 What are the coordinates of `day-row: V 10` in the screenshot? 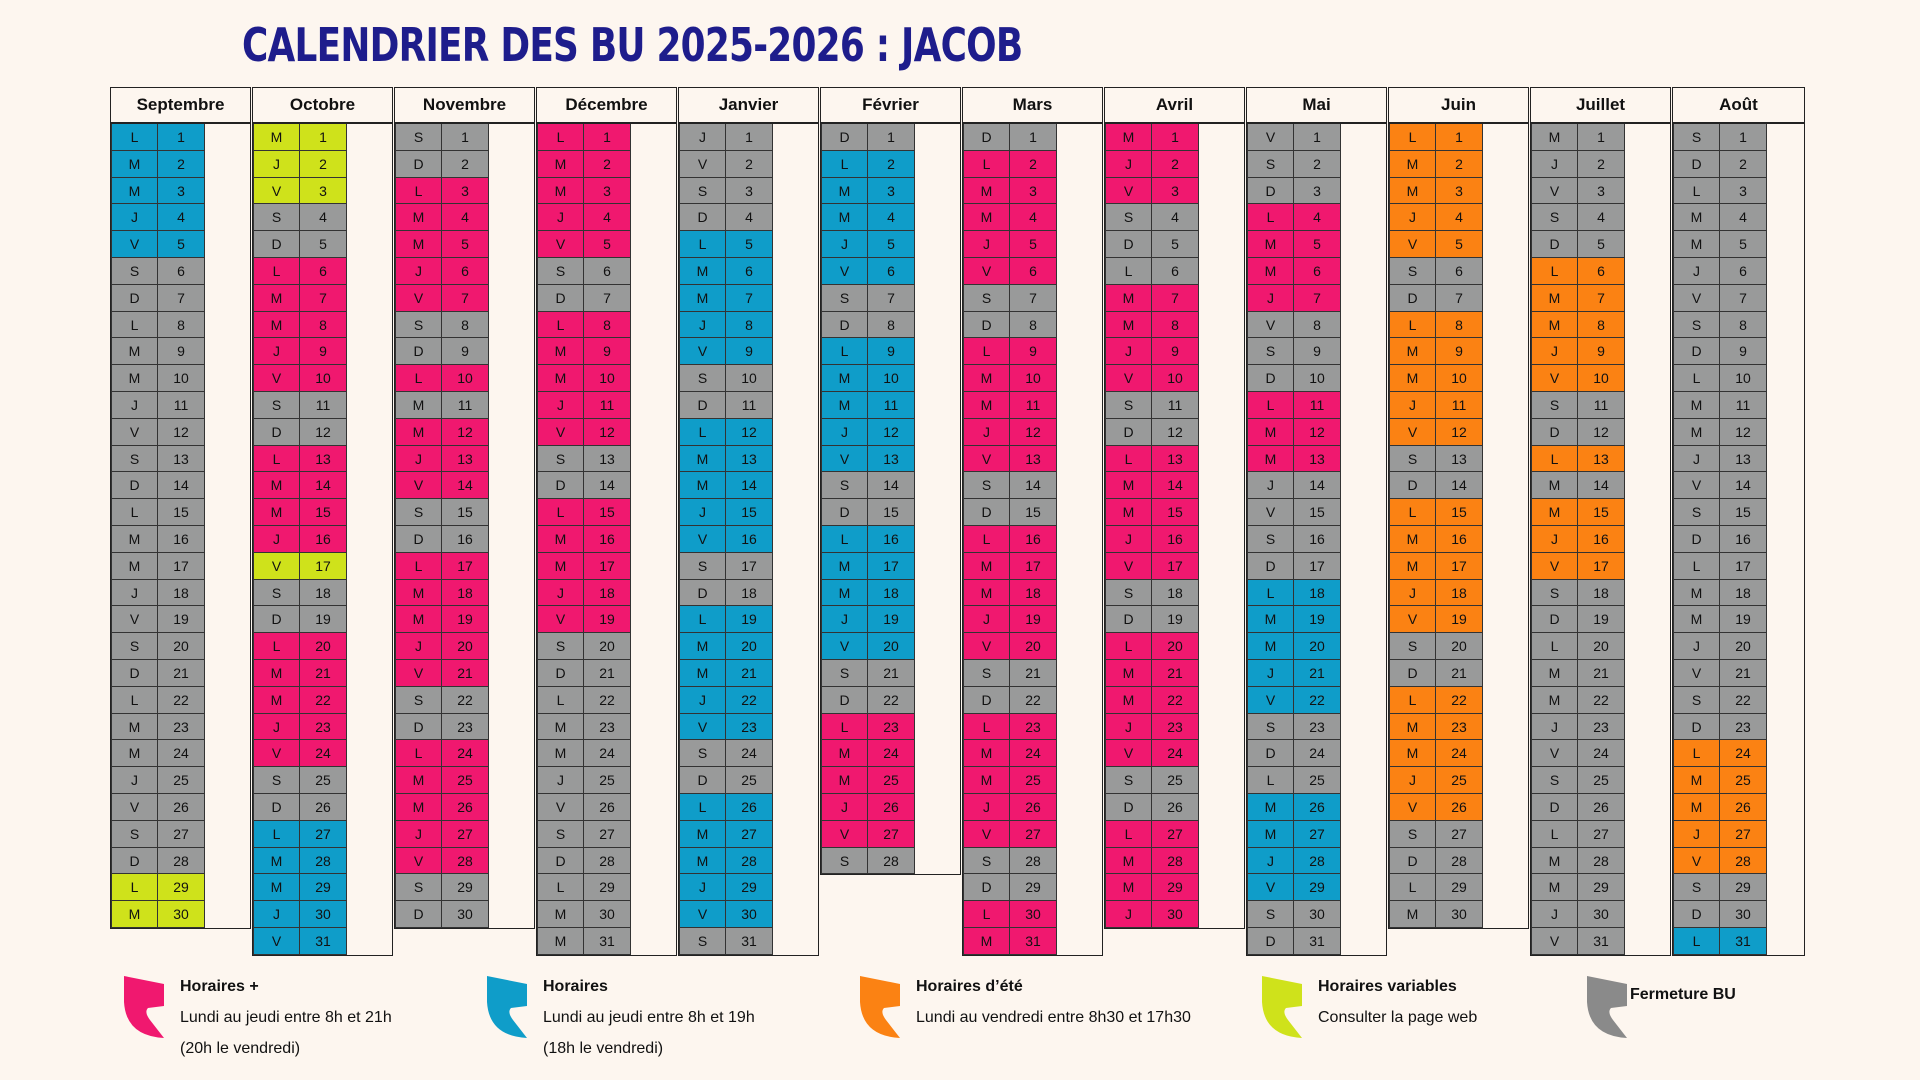 It's located at (1174, 378).